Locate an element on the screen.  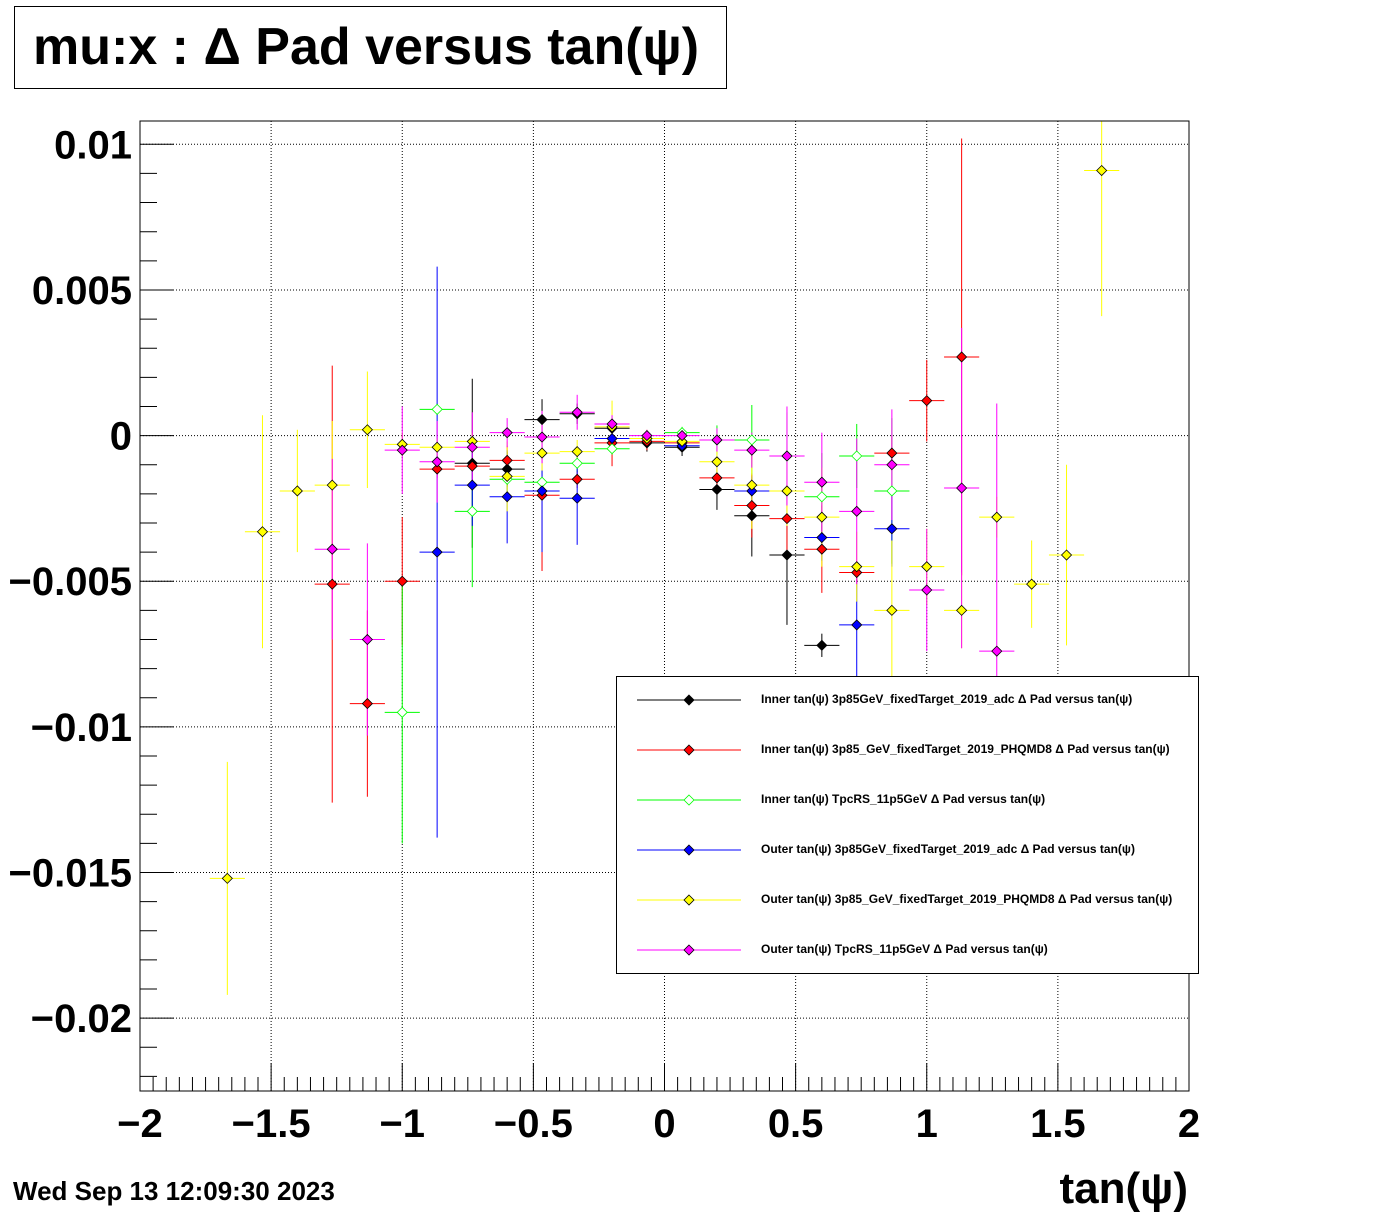
x-tick-label: −0.5 is located at coordinates (533, 1124).